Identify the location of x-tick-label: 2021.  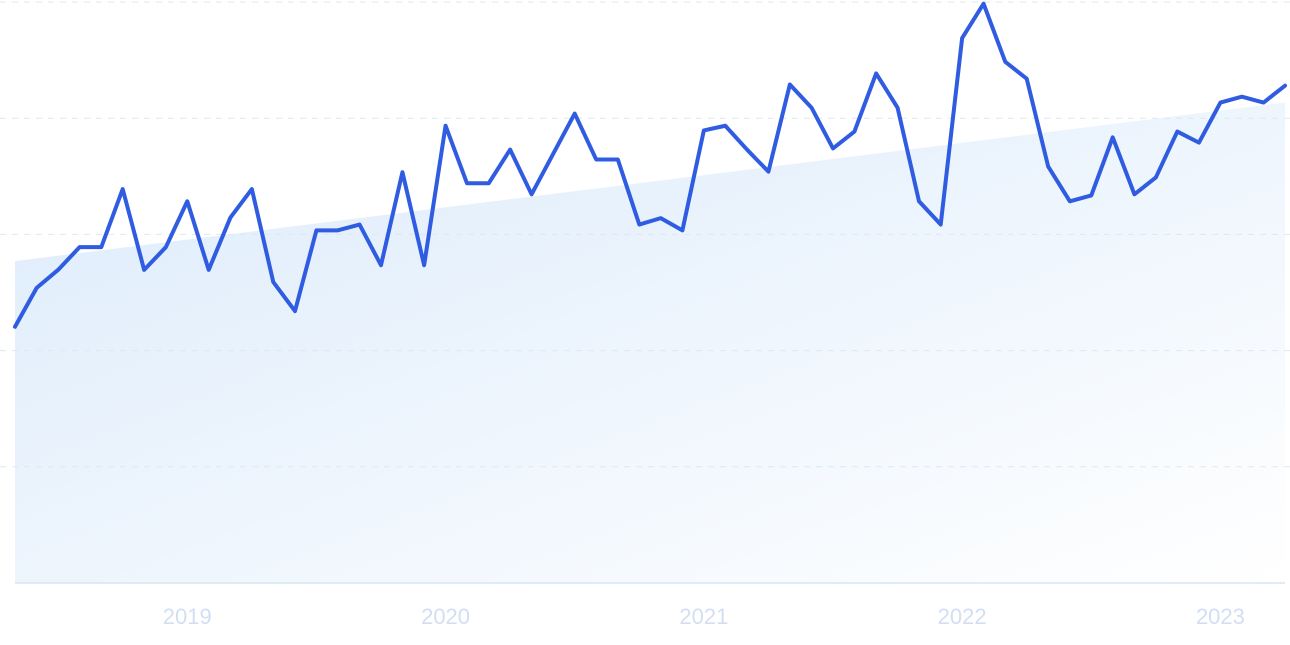
(703, 616).